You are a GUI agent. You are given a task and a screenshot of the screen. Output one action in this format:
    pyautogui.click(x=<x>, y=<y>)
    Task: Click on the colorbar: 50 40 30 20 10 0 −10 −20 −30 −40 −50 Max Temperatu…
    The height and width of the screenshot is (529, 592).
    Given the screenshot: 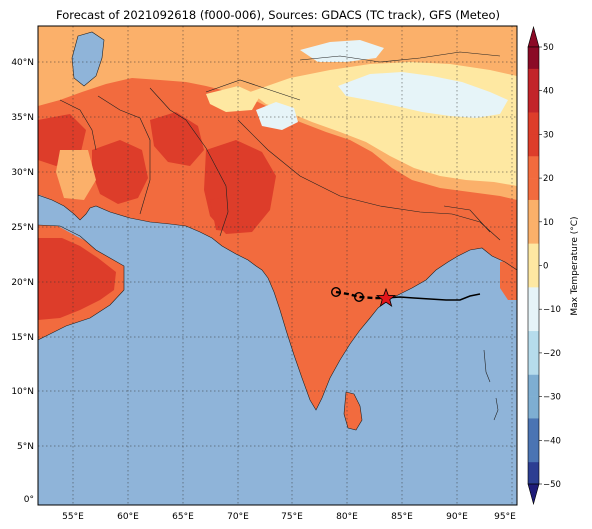 What is the action you would take?
    pyautogui.click(x=553, y=265)
    